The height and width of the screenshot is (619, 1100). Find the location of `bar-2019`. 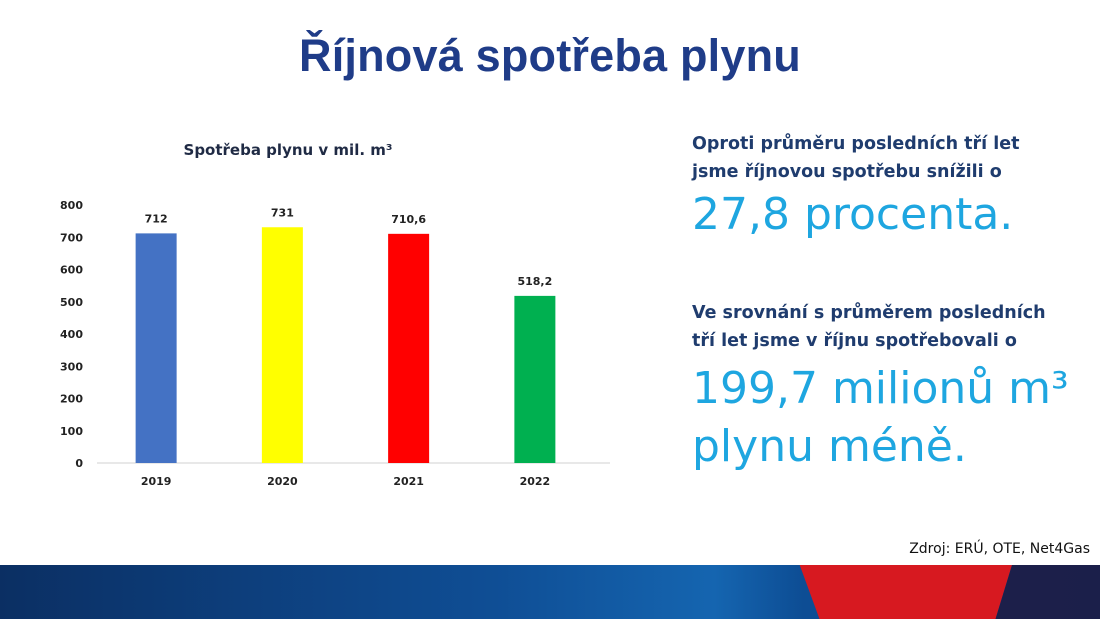

bar-2019 is located at coordinates (156, 348).